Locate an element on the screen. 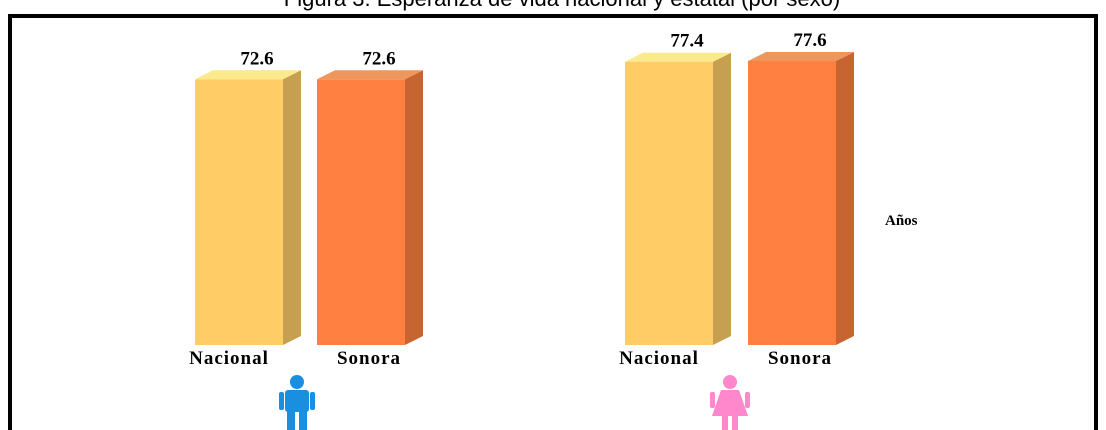 This screenshot has width=1106, height=430. value-label: 77.4 is located at coordinates (687, 41).